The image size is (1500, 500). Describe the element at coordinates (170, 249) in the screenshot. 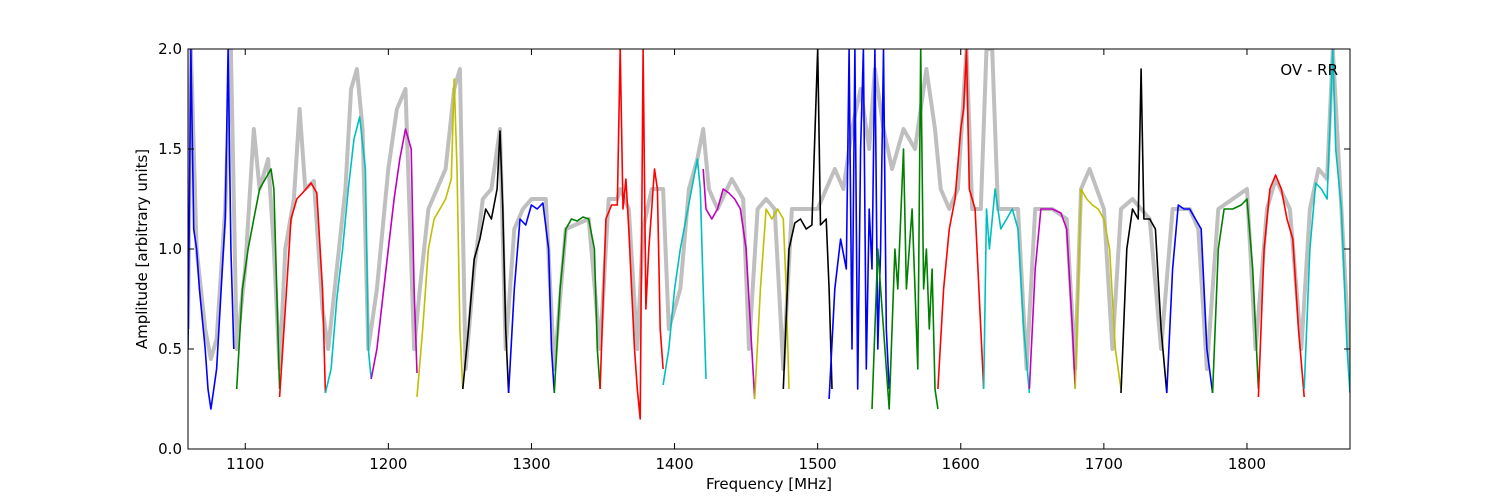

I see `y-tick-label: 1.0` at that location.